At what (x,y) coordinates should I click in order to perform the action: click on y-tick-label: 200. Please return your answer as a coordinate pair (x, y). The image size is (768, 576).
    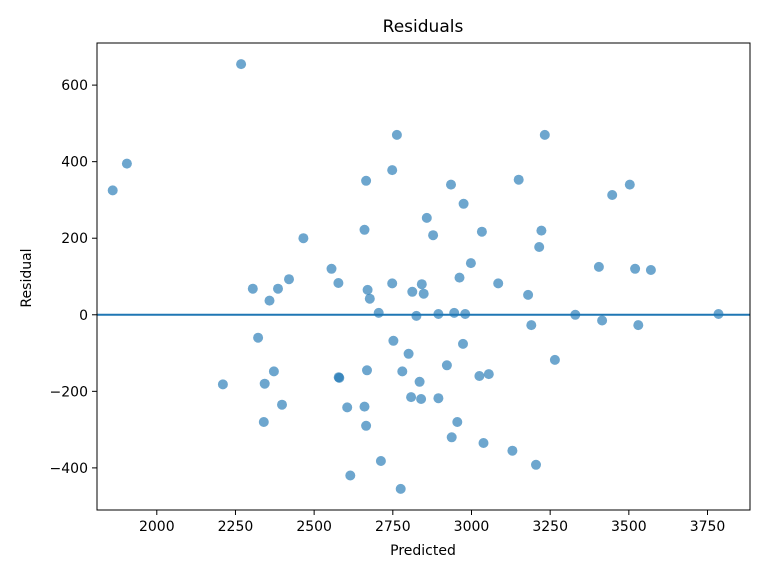
    Looking at the image, I should click on (74, 239).